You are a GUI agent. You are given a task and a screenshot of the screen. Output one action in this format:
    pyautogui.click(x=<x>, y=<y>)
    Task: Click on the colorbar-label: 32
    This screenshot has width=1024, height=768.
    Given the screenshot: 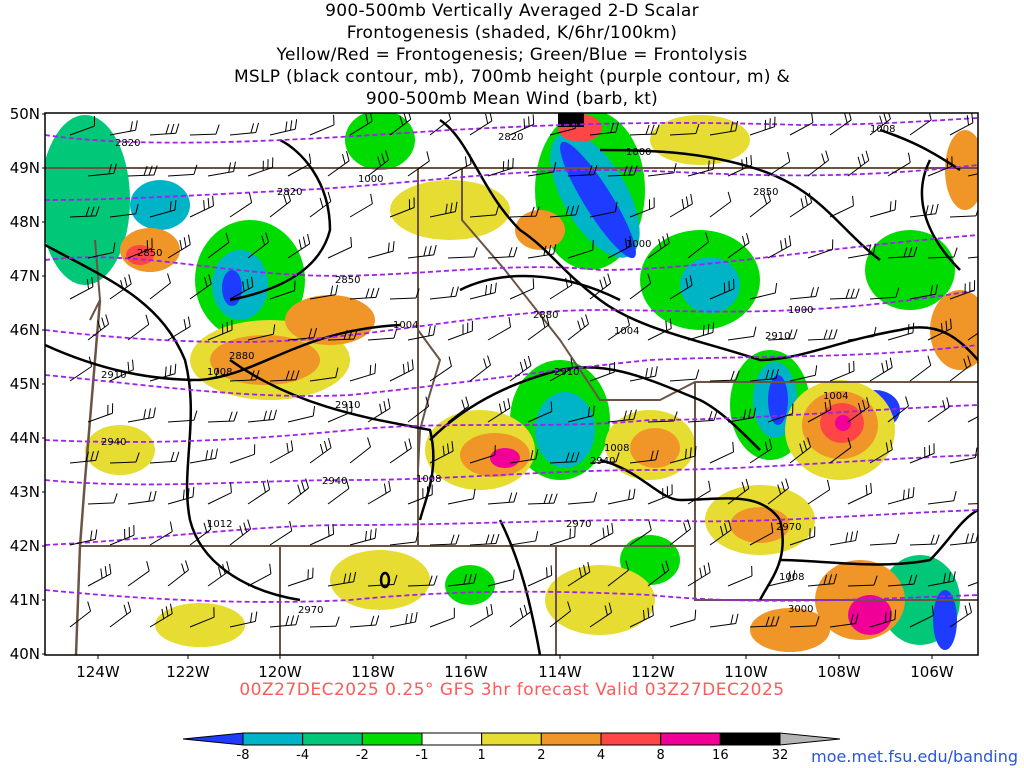 What is the action you would take?
    pyautogui.click(x=780, y=755)
    